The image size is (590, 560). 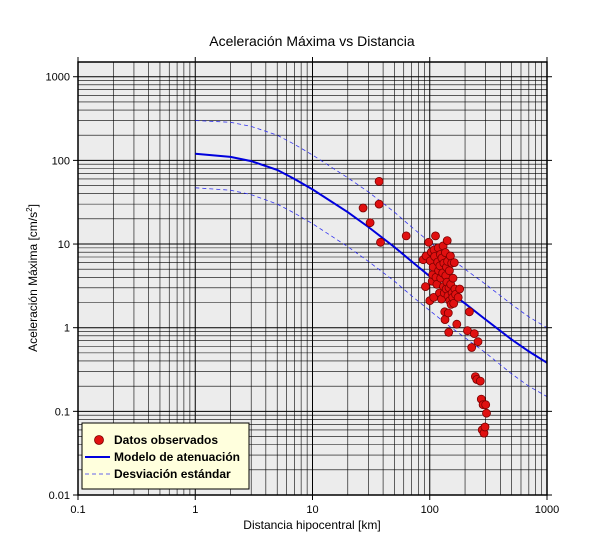 What do you see at coordinates (430, 510) in the screenshot?
I see `x-tick-label: 100` at bounding box center [430, 510].